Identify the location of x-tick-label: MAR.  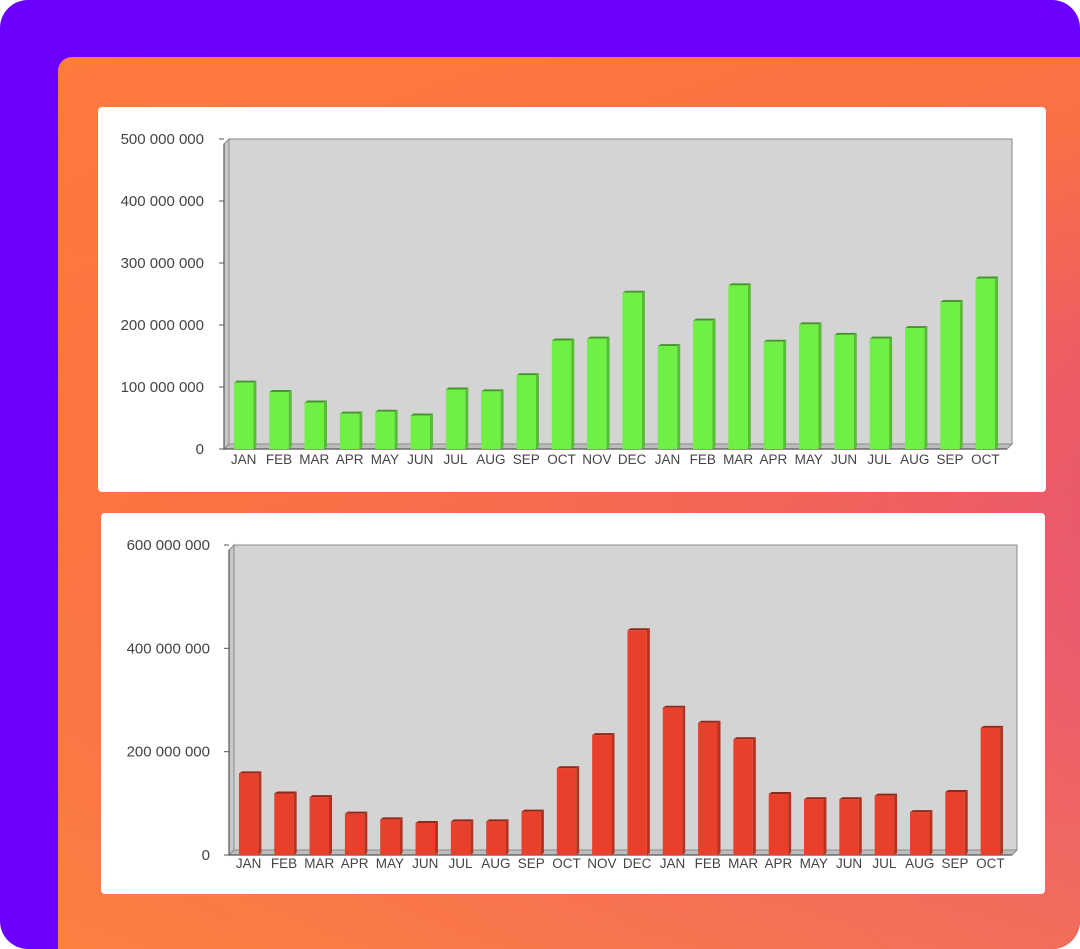
(319, 863).